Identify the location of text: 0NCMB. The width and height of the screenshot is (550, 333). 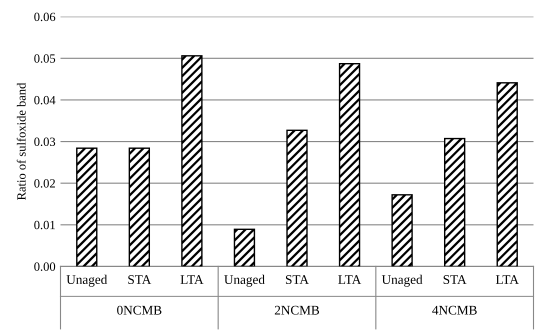
(139, 310).